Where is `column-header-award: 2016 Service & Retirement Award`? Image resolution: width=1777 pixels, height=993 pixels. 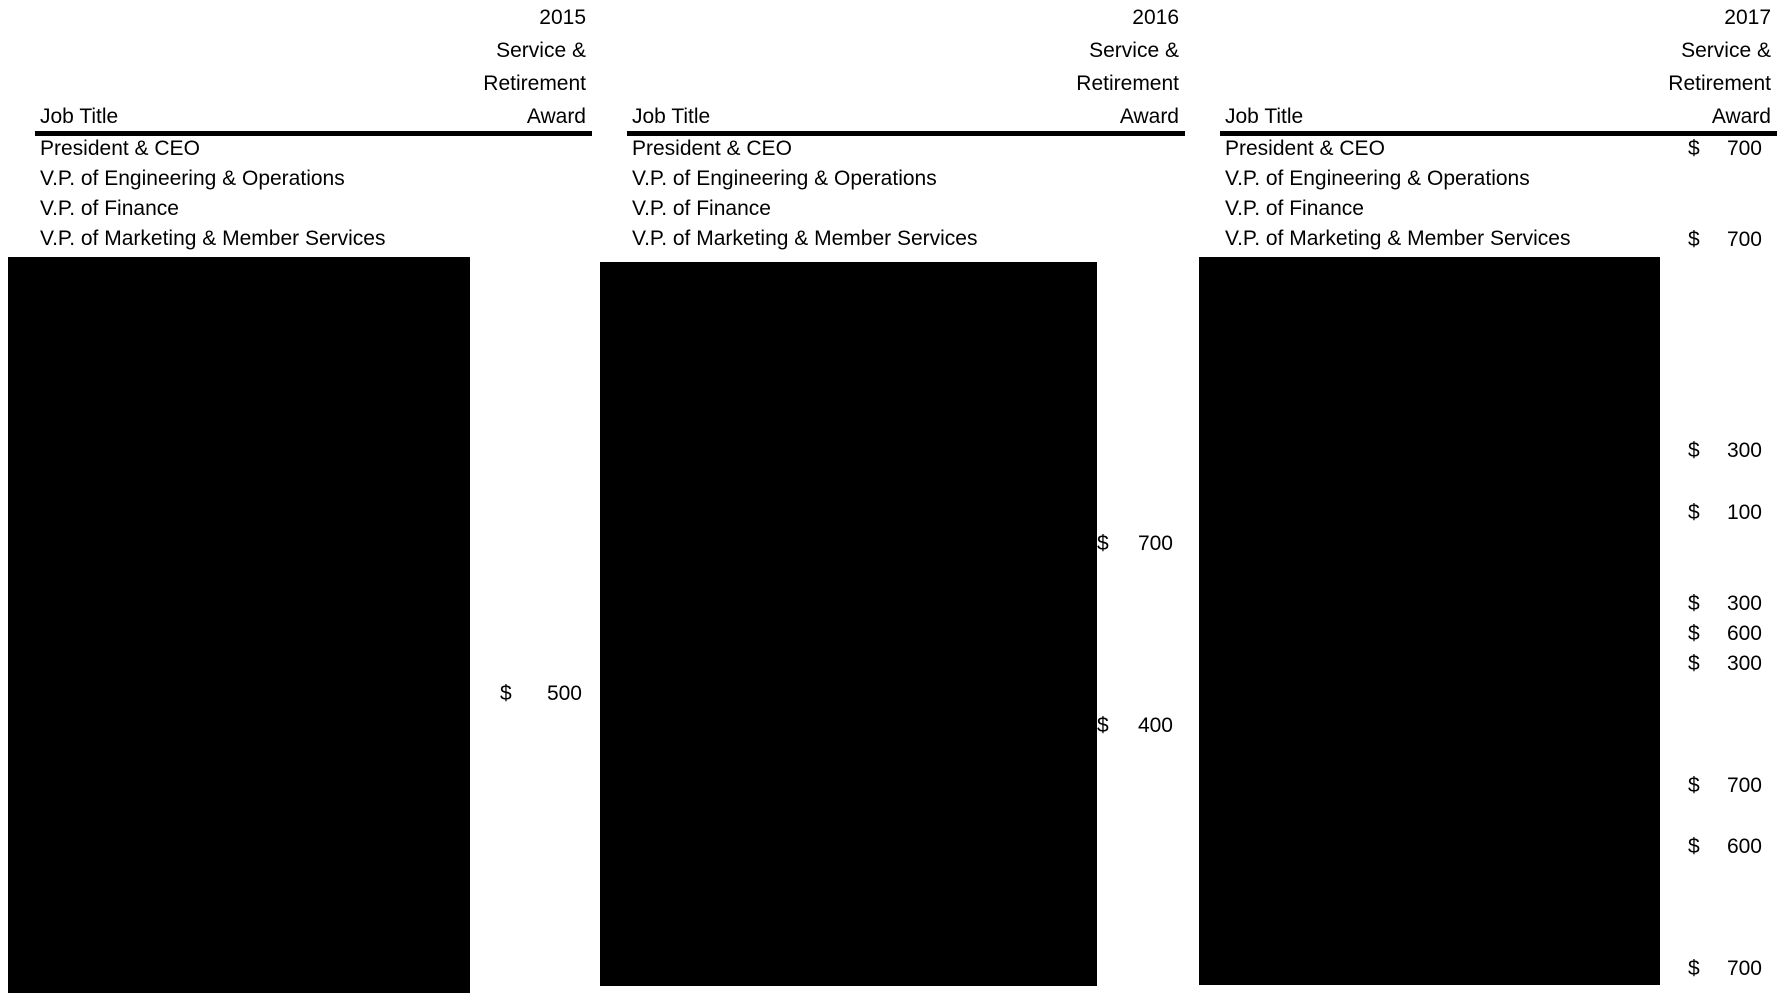 column-header-award: 2016 Service & Retirement Award is located at coordinates (1127, 70).